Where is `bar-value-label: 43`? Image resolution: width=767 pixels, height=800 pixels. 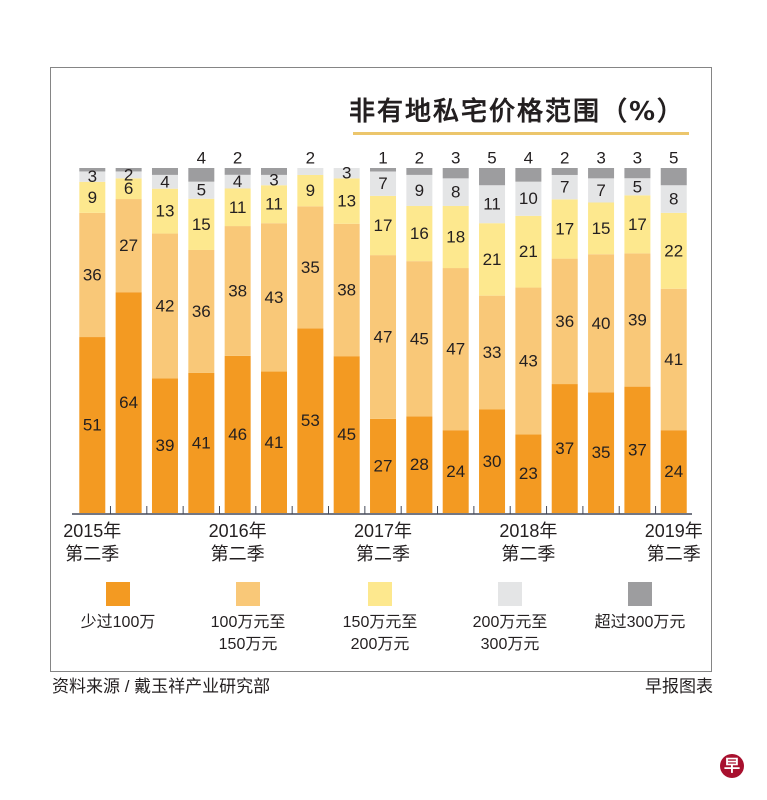 bar-value-label: 43 is located at coordinates (528, 360).